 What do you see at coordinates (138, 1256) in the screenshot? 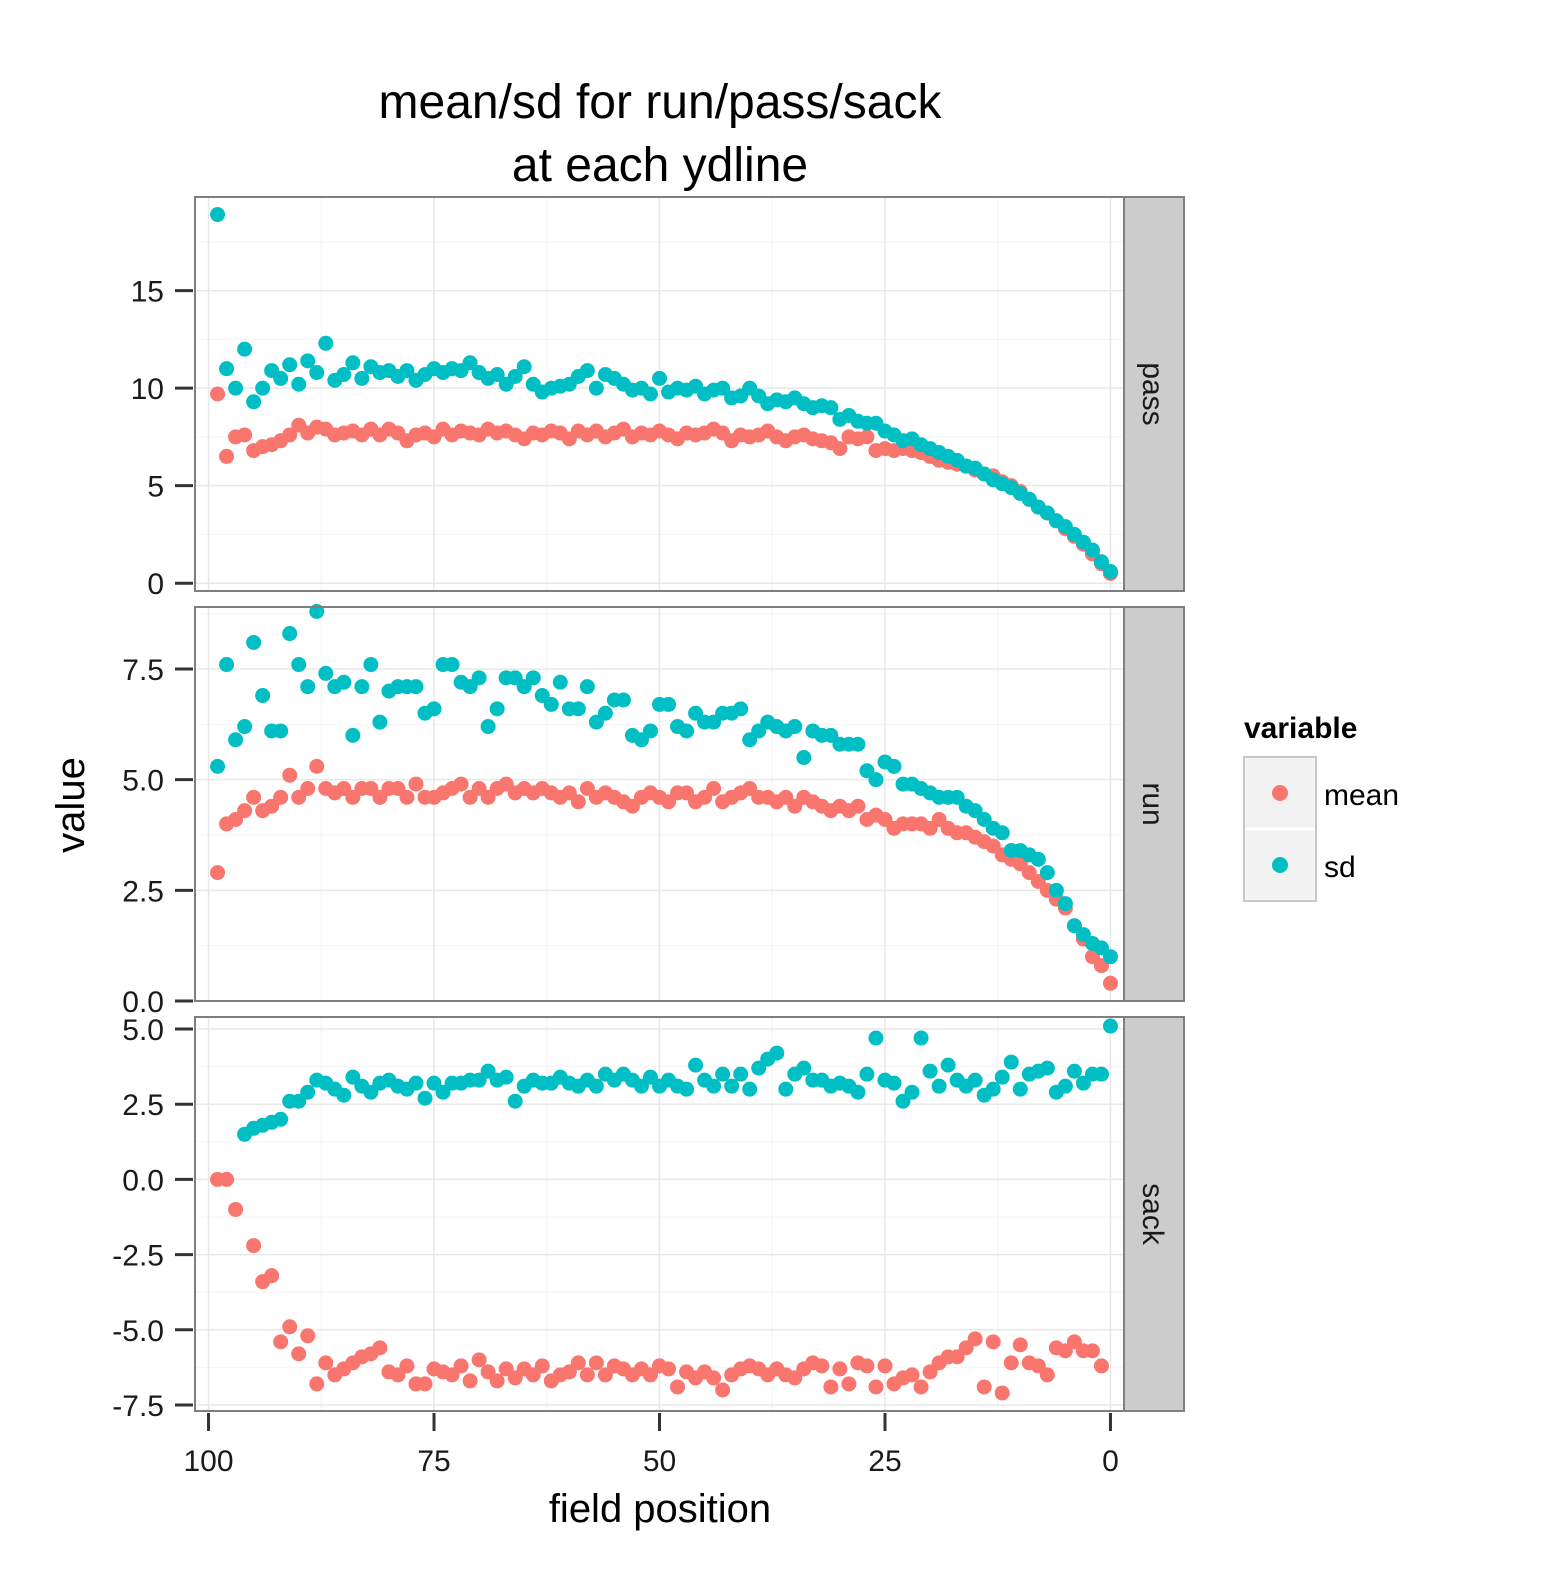
I see `y-tick-label: -2.5` at bounding box center [138, 1256].